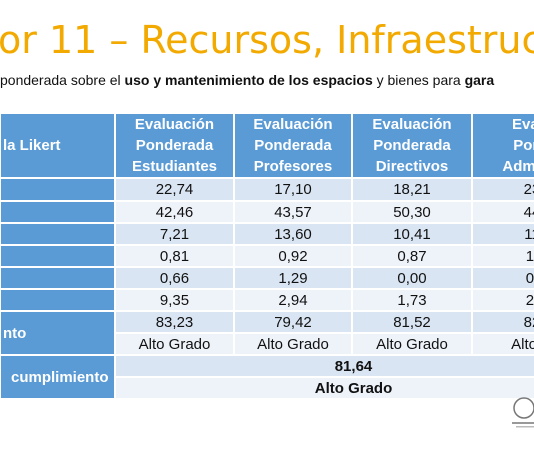 Image resolution: width=534 pixels, height=462 pixels. What do you see at coordinates (412, 145) in the screenshot?
I see `header-cell: Evaluación Ponderada Directivos` at bounding box center [412, 145].